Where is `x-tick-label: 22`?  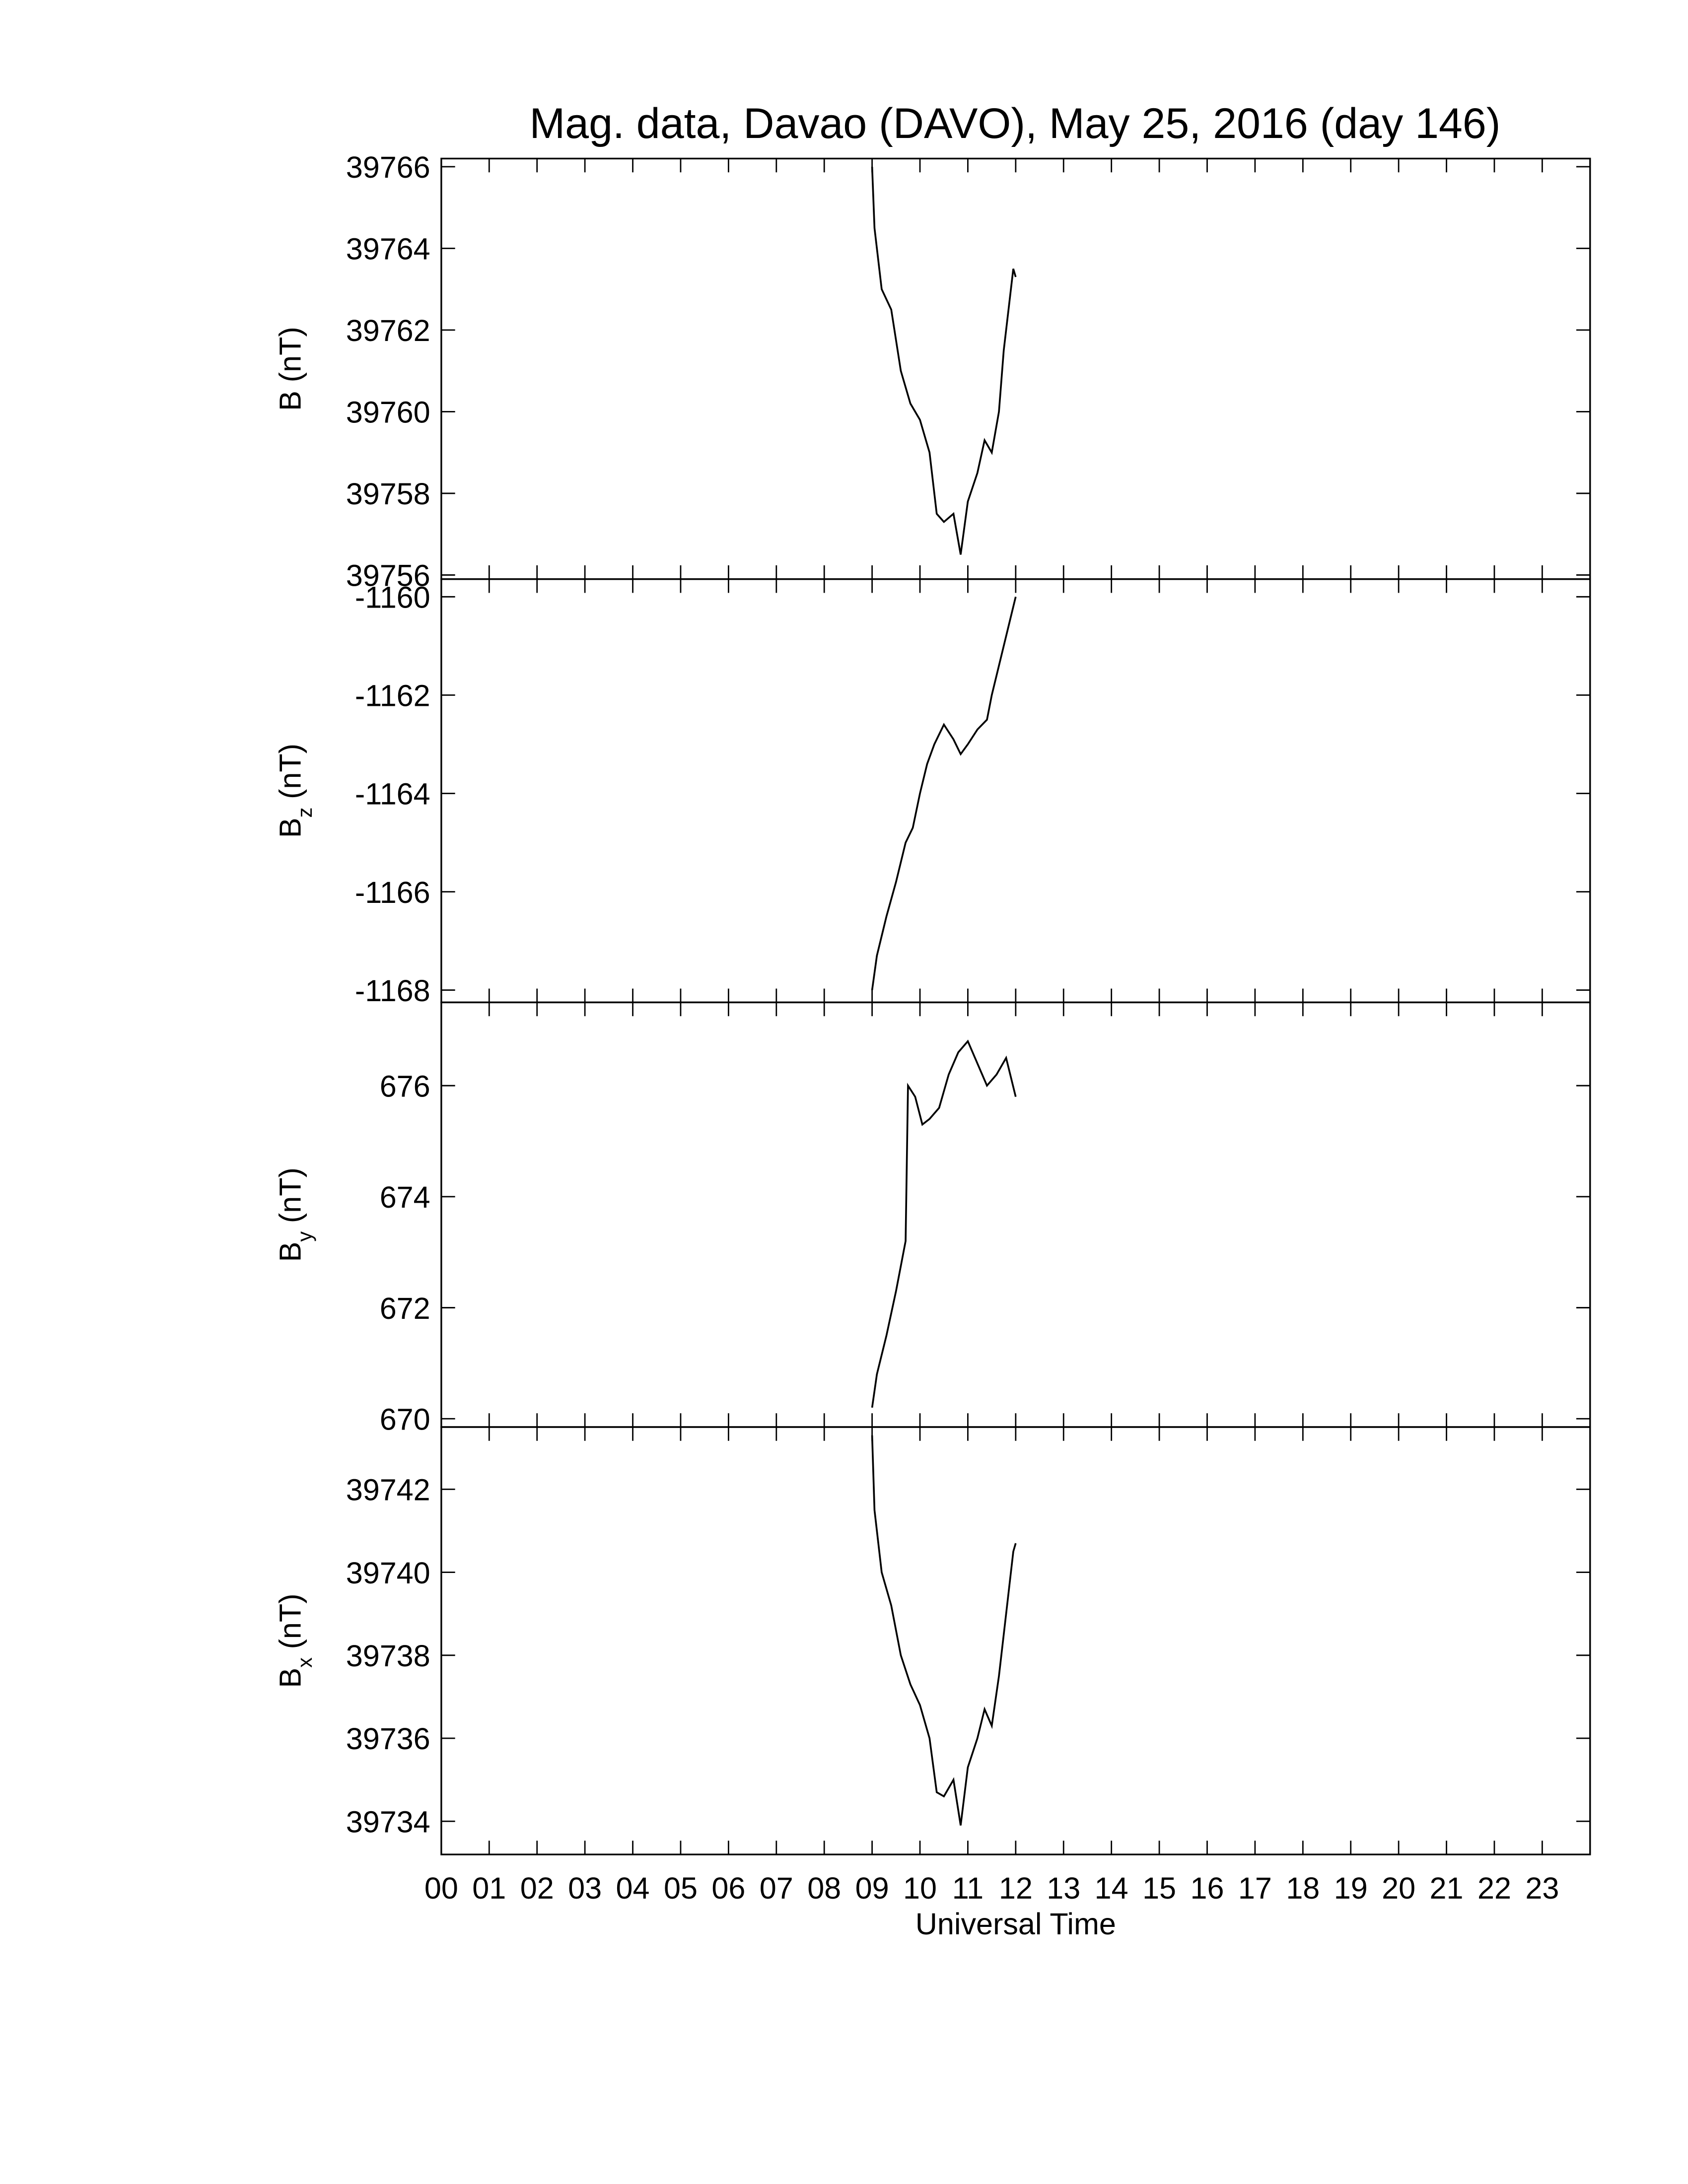 x-tick-label: 22 is located at coordinates (1494, 1888).